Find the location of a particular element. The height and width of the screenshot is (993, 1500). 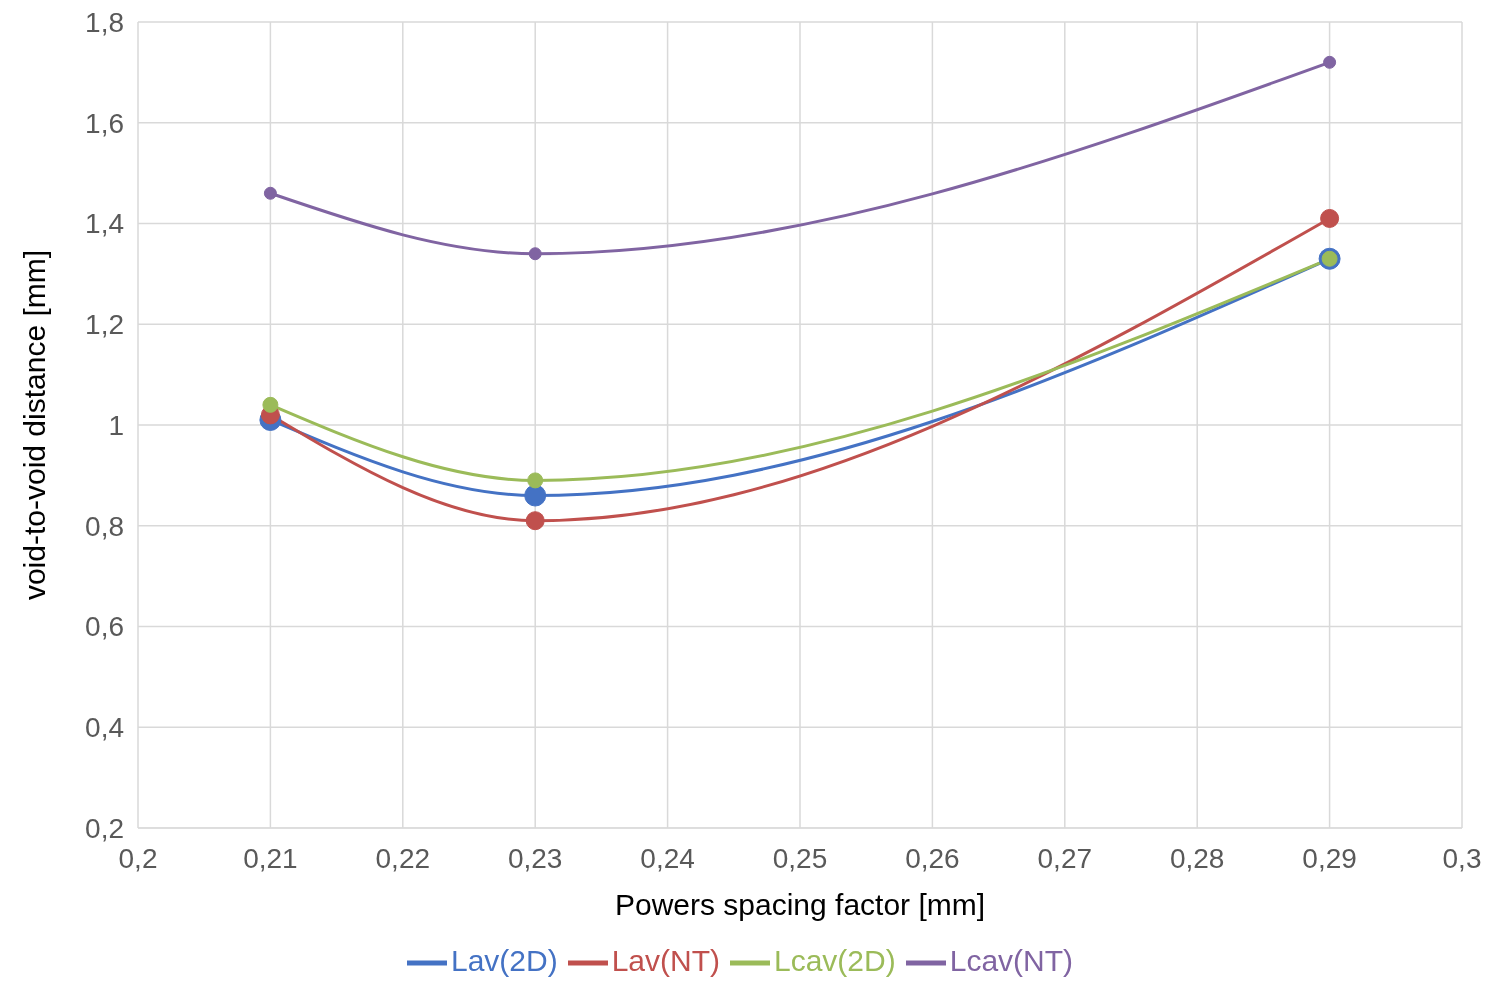

y-tick-label: 1,2 is located at coordinates (104, 325).